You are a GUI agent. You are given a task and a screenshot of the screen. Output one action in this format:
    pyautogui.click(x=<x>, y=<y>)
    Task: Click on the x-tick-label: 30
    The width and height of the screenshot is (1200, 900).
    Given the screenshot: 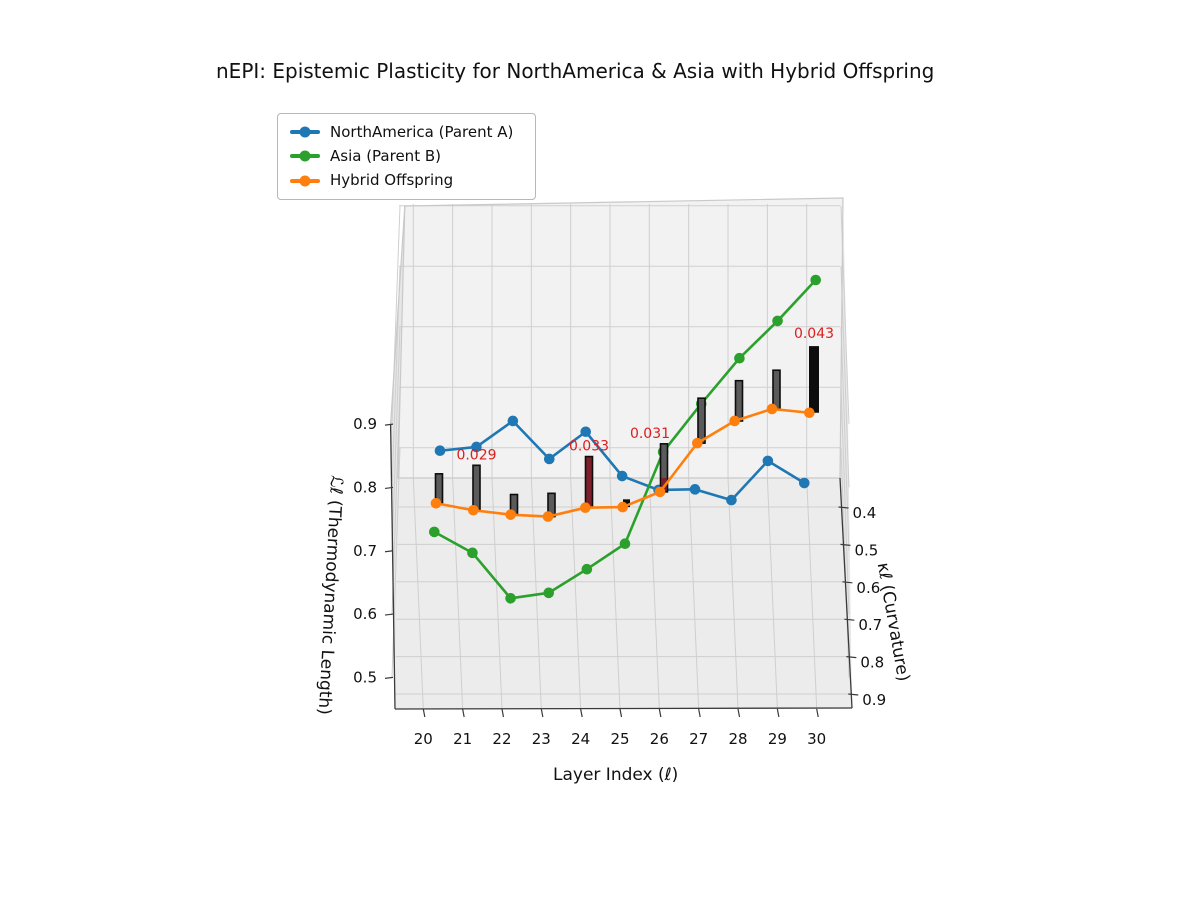 What is the action you would take?
    pyautogui.click(x=816, y=739)
    